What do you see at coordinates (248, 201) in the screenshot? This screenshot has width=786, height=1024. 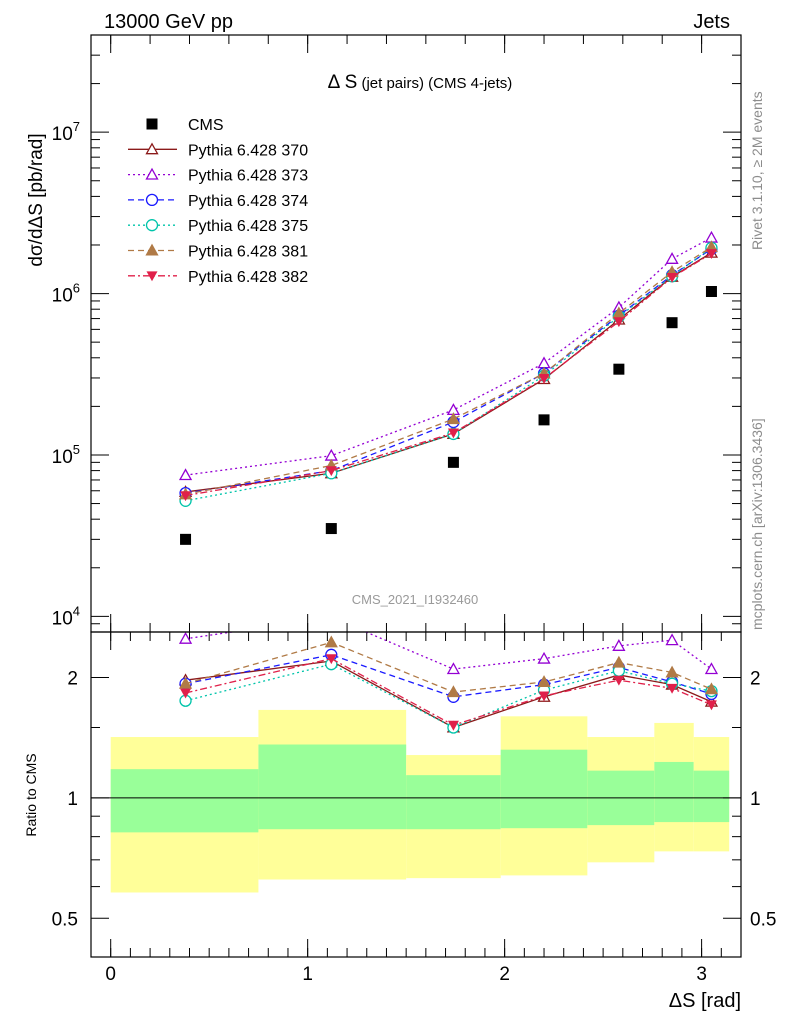 I see `legend-label: Pythia 6.428 374` at bounding box center [248, 201].